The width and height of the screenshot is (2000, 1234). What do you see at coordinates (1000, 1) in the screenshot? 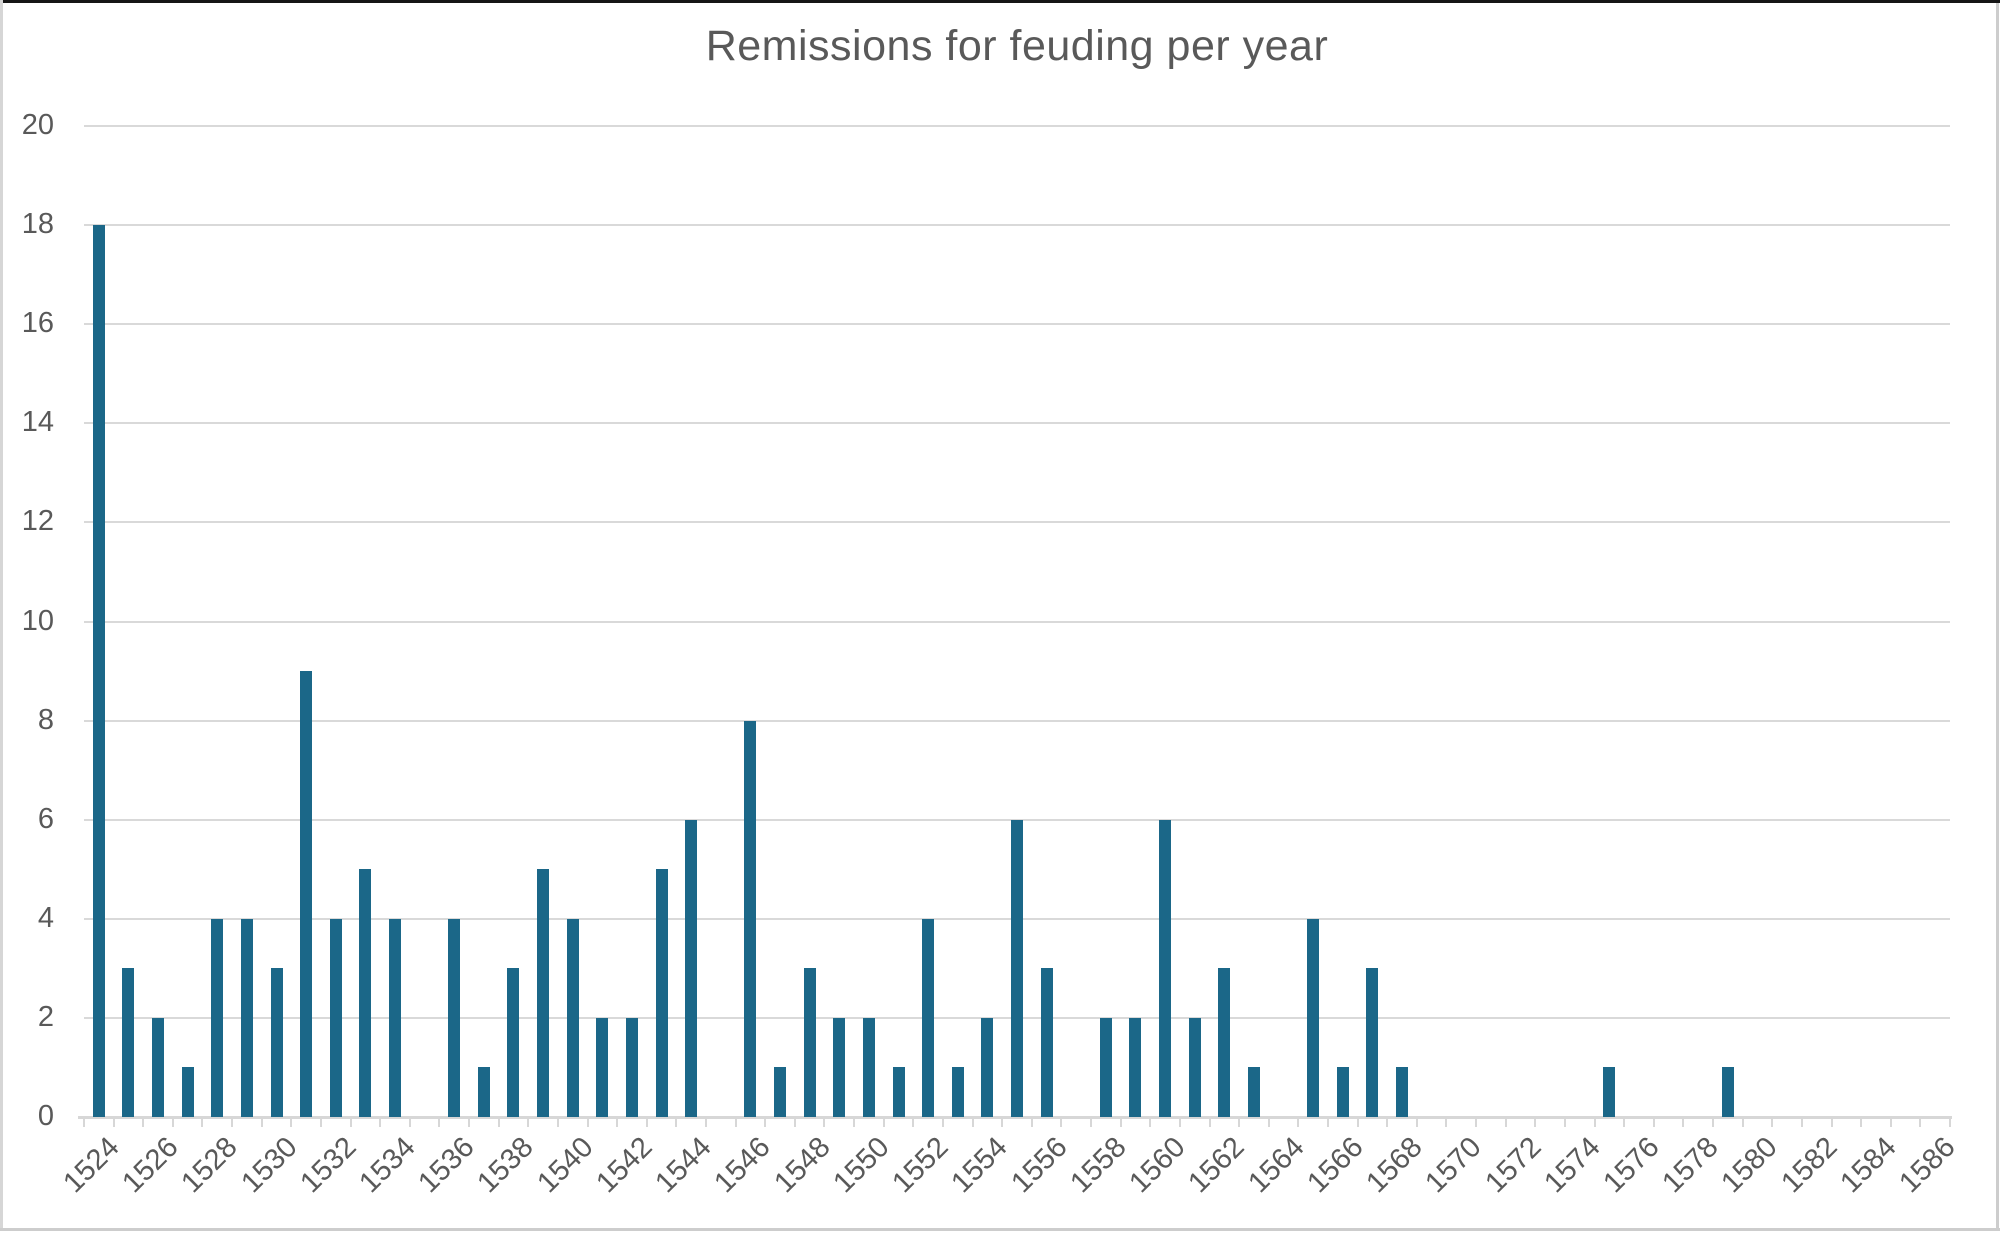
I see `window-top-edge` at bounding box center [1000, 1].